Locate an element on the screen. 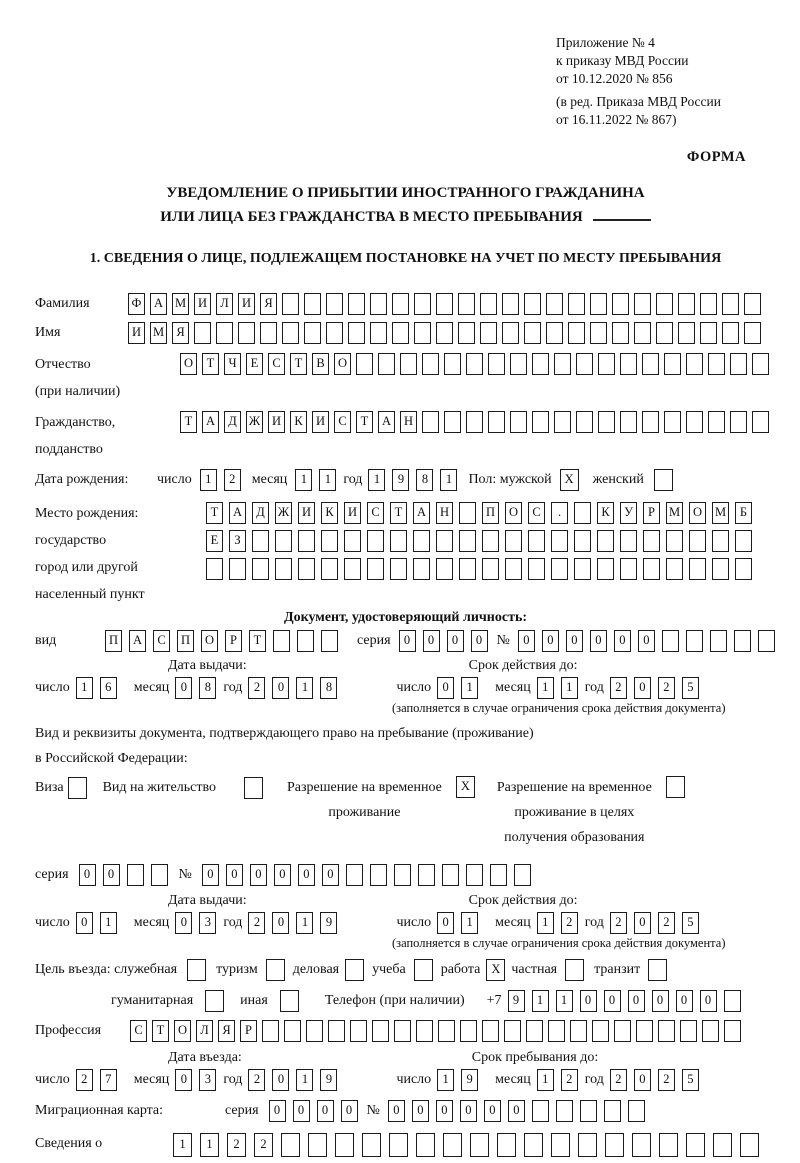 Image resolution: width=800 pixels, height=1163 pixels. char-cell: 5 is located at coordinates (690, 923).